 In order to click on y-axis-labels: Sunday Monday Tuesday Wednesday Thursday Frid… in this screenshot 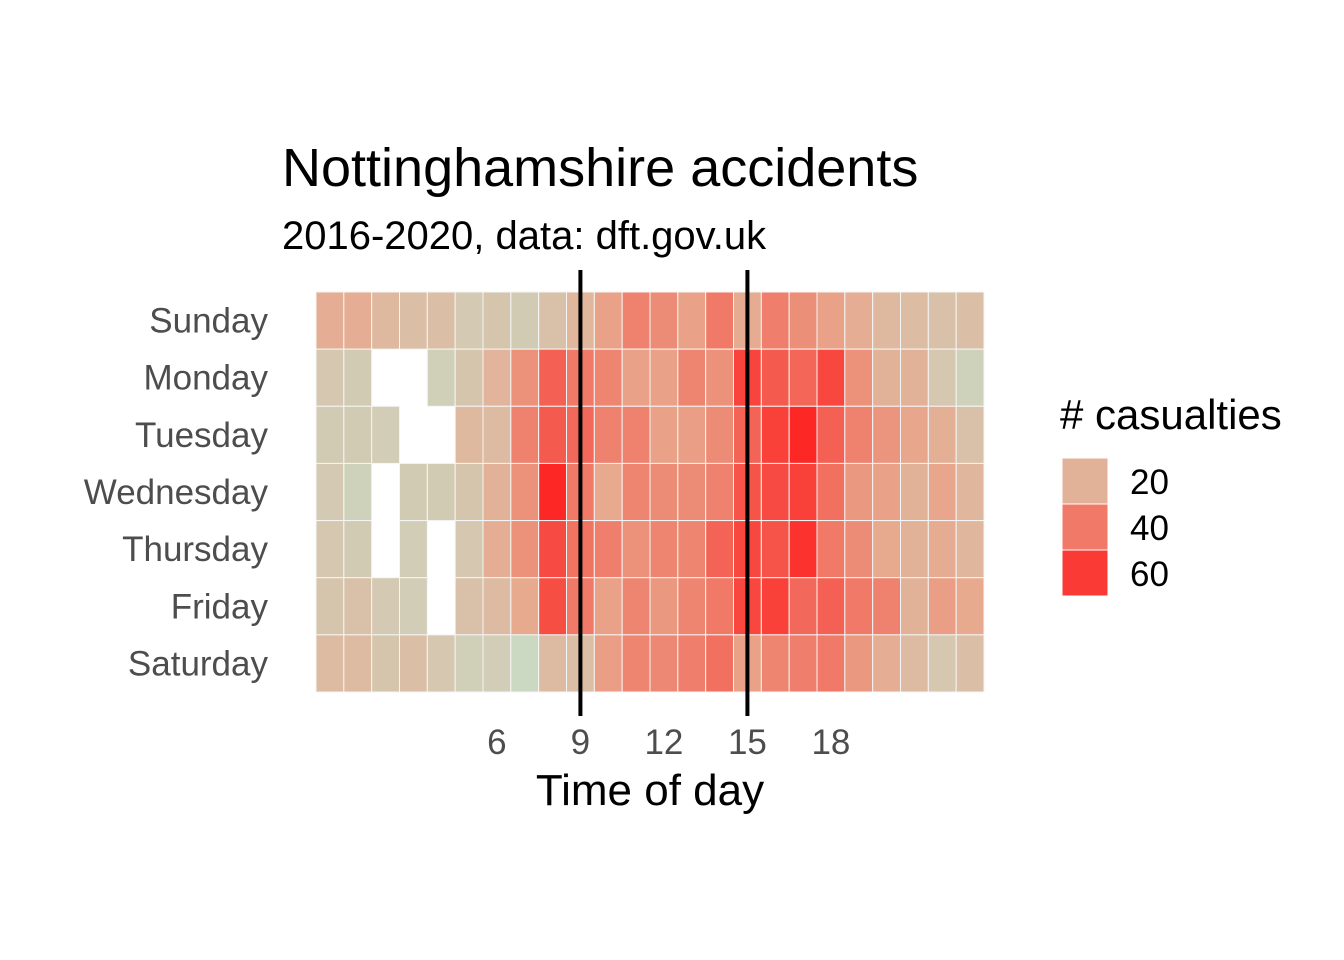, I will do `click(176, 493)`.